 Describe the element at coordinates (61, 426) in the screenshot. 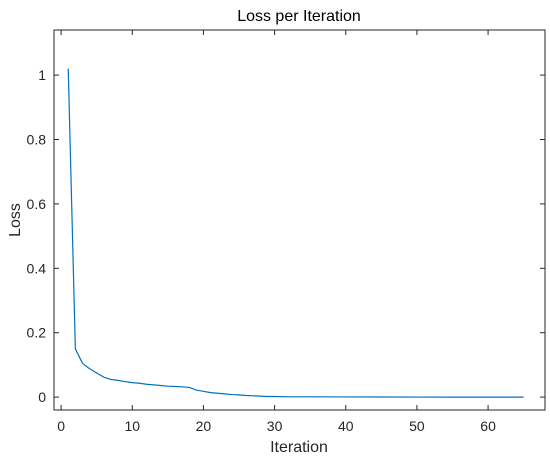

I see `x-tick-label: 0` at that location.